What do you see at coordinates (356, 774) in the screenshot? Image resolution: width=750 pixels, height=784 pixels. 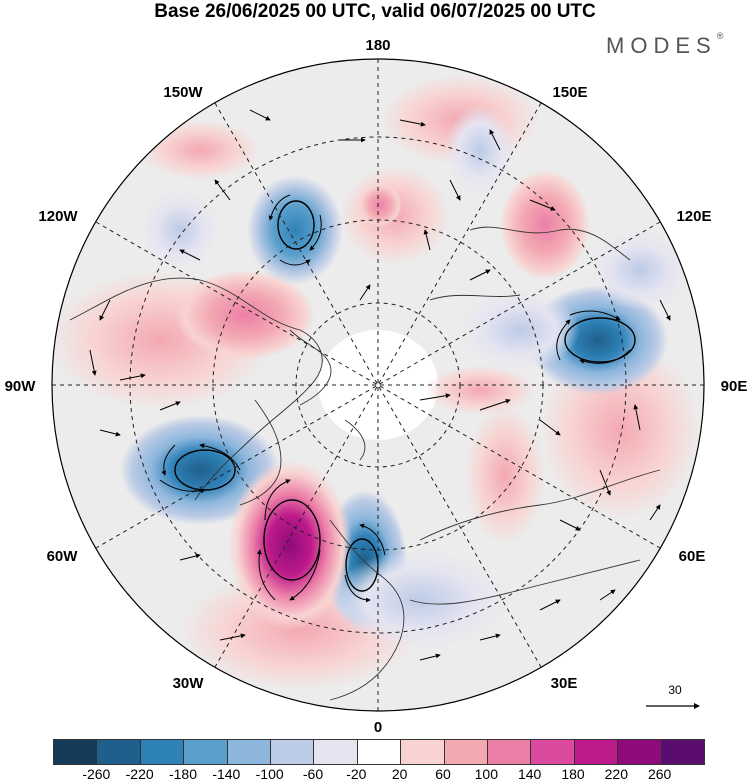 I see `colorbar-tick-label: -20` at bounding box center [356, 774].